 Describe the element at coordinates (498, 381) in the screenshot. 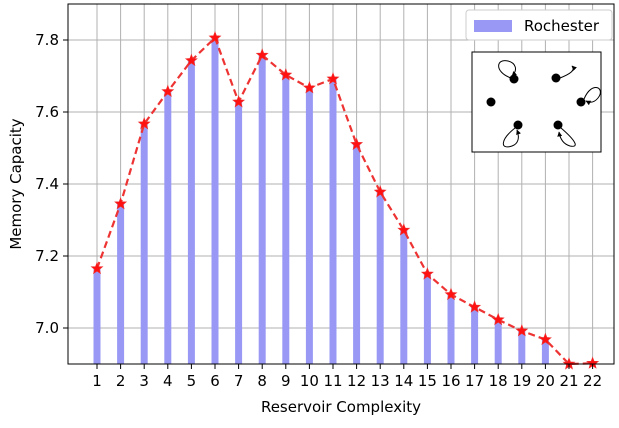

I see `x-tick-label: 18` at that location.